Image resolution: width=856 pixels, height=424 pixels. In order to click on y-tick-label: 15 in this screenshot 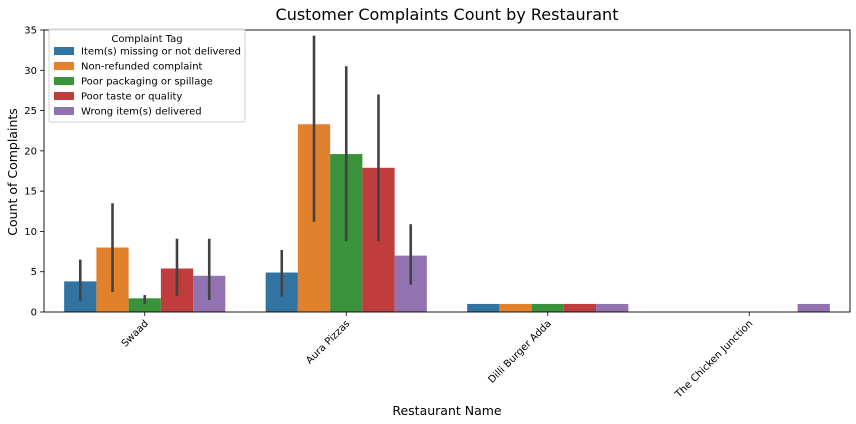, I will do `click(30, 192)`.